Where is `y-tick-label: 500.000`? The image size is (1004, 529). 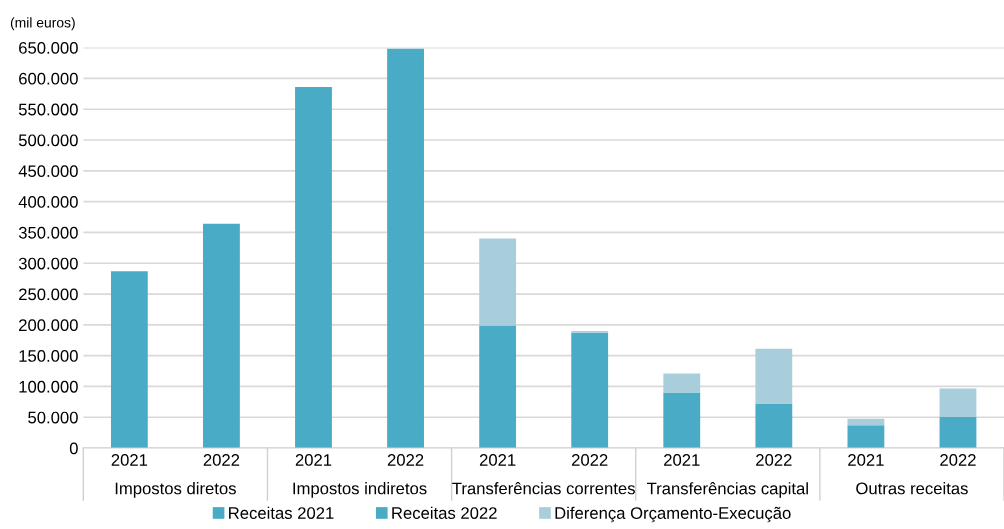 y-tick-label: 500.000 is located at coordinates (48, 140).